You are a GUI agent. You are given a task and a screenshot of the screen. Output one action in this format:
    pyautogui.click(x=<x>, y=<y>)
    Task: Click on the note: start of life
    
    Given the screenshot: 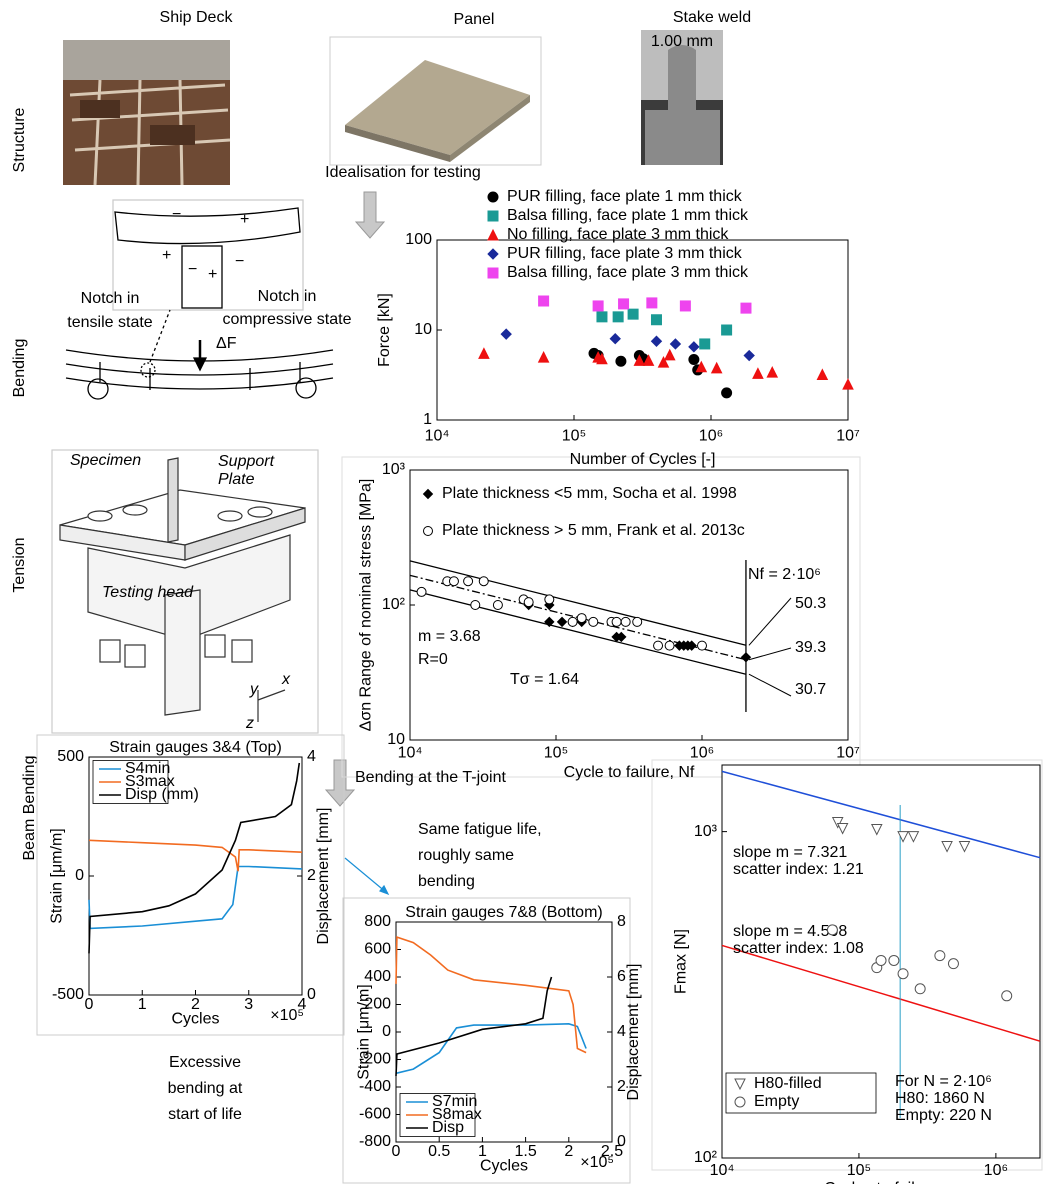 What is the action you would take?
    pyautogui.click(x=205, y=1114)
    